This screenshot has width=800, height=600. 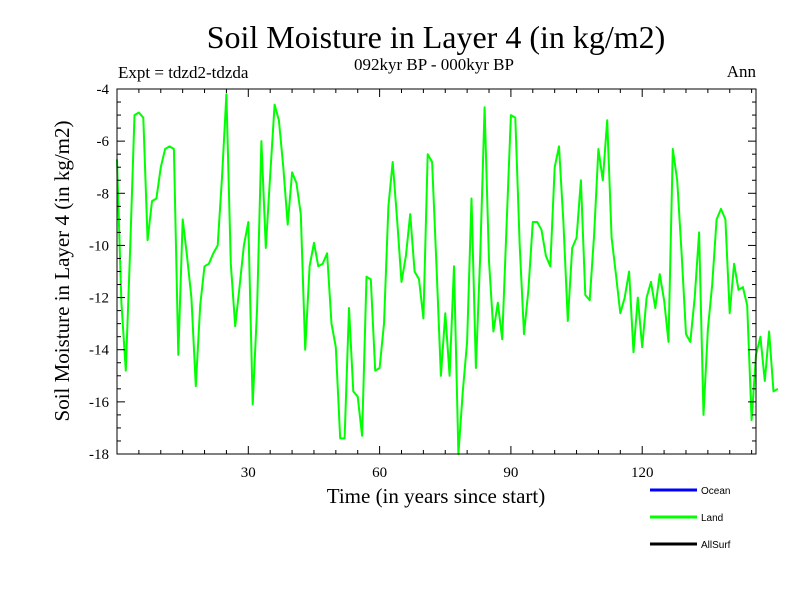 What do you see at coordinates (248, 473) in the screenshot?
I see `x-tick-label: 30` at bounding box center [248, 473].